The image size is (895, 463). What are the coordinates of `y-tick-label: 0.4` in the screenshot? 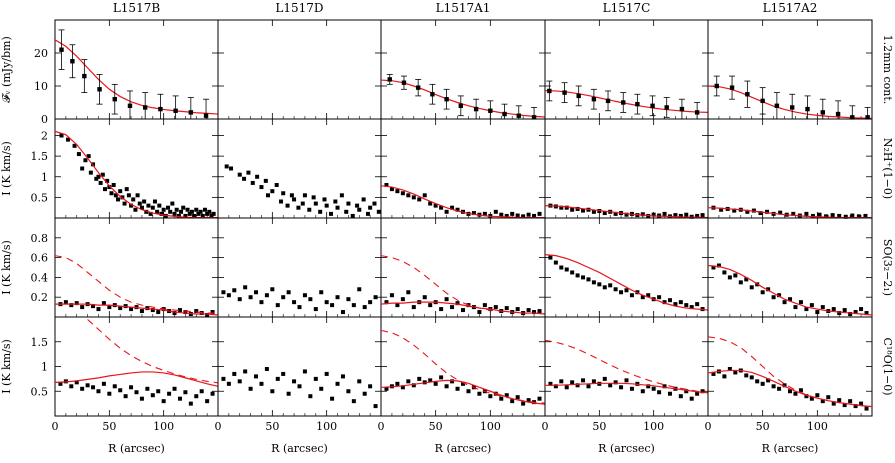 It's located at (40, 277).